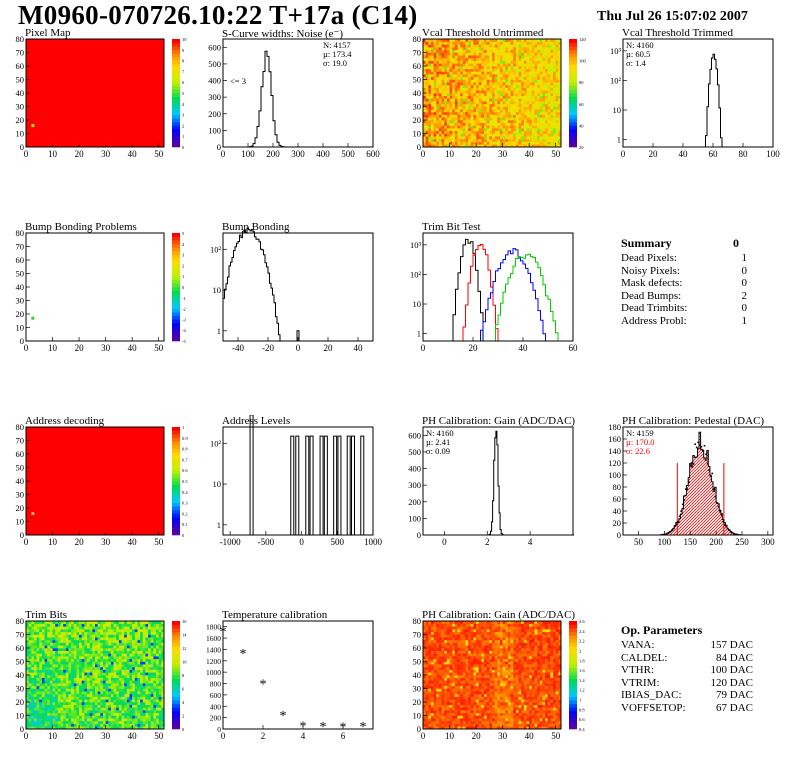 The image size is (796, 772). What do you see at coordinates (20, 80) in the screenshot?
I see `y-tick-label: 50` at bounding box center [20, 80].